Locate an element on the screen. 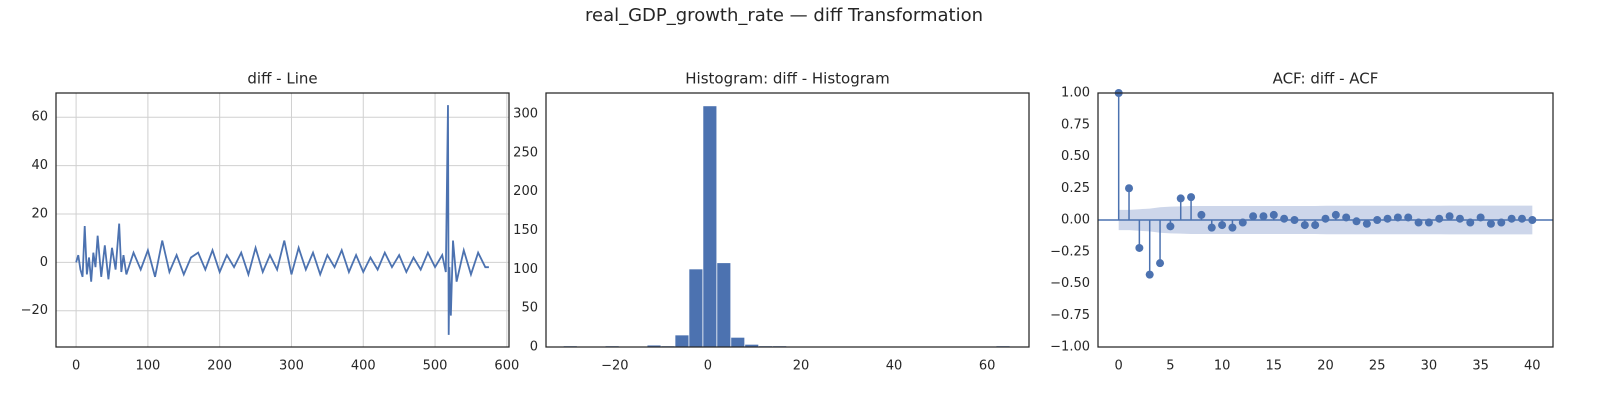 This screenshot has width=1600, height=400. line-series is located at coordinates (282, 220).